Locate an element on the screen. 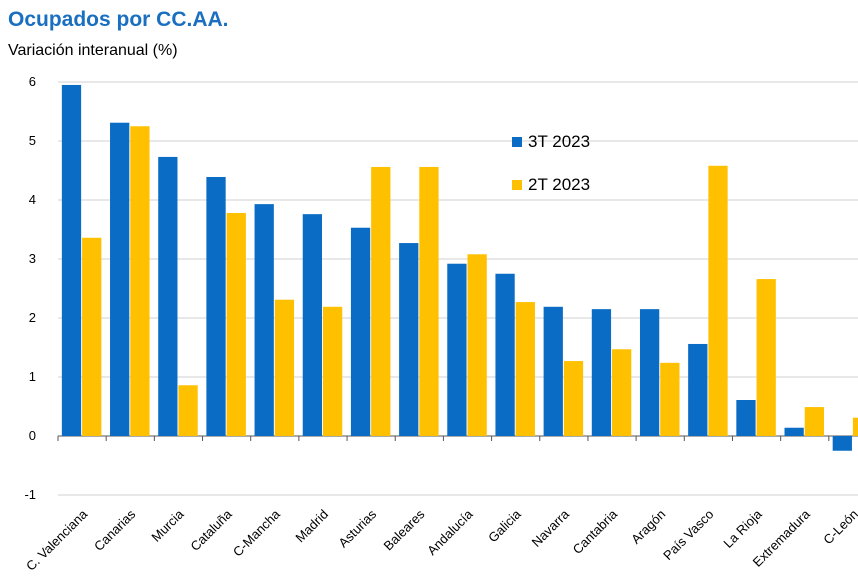  y-tick-label: 4 is located at coordinates (32, 199).